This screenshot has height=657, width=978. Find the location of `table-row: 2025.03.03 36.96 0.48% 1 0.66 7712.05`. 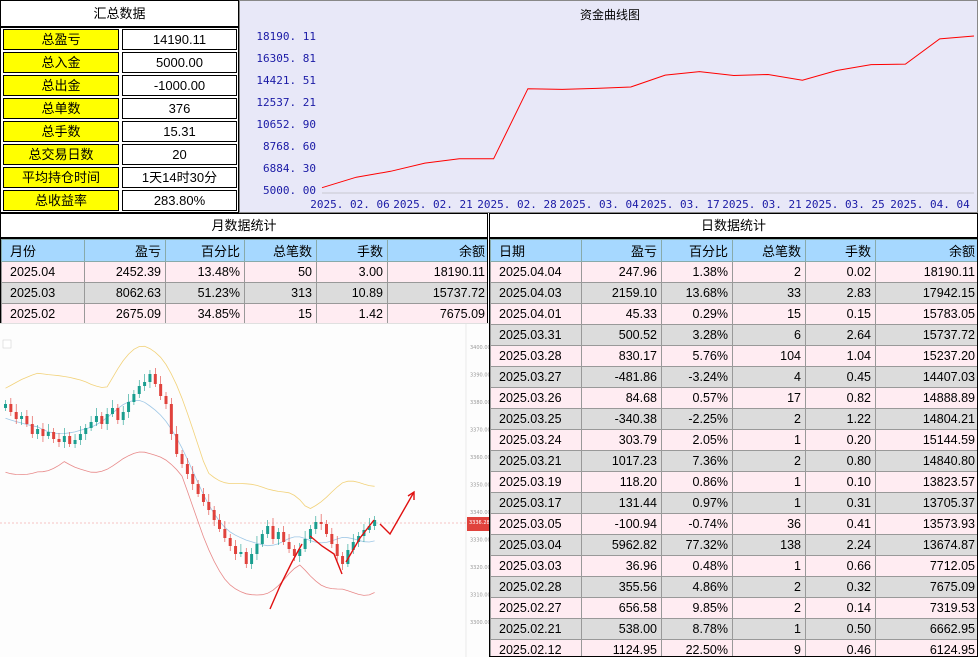

table-row: 2025.03.03 36.96 0.48% 1 0.66 7712.05 is located at coordinates (733, 566).